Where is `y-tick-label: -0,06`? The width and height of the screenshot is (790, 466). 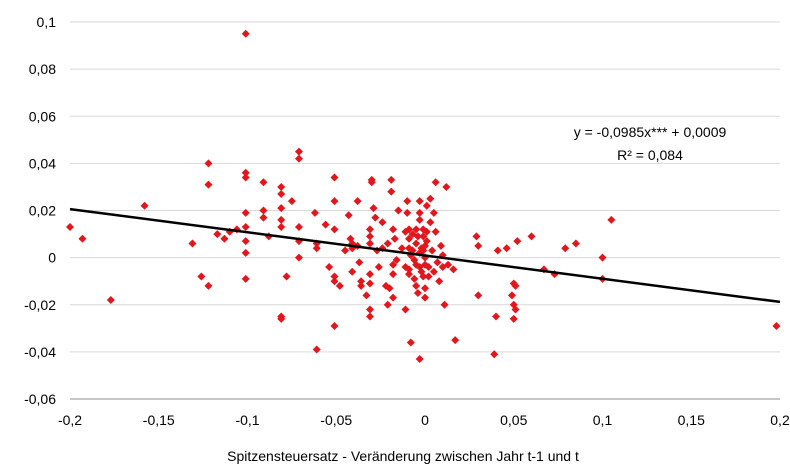 y-tick-label: -0,06 is located at coordinates (40, 399).